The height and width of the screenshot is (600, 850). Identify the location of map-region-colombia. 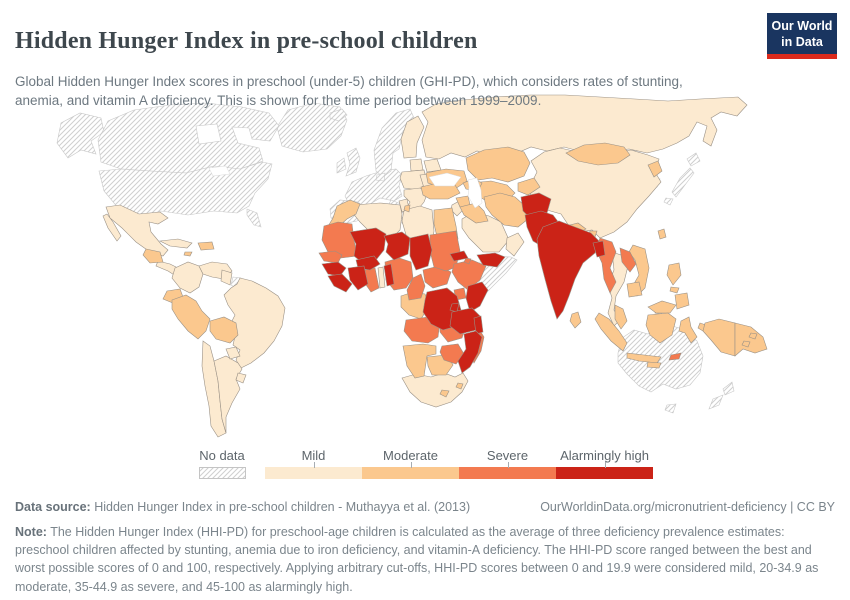
(187, 277).